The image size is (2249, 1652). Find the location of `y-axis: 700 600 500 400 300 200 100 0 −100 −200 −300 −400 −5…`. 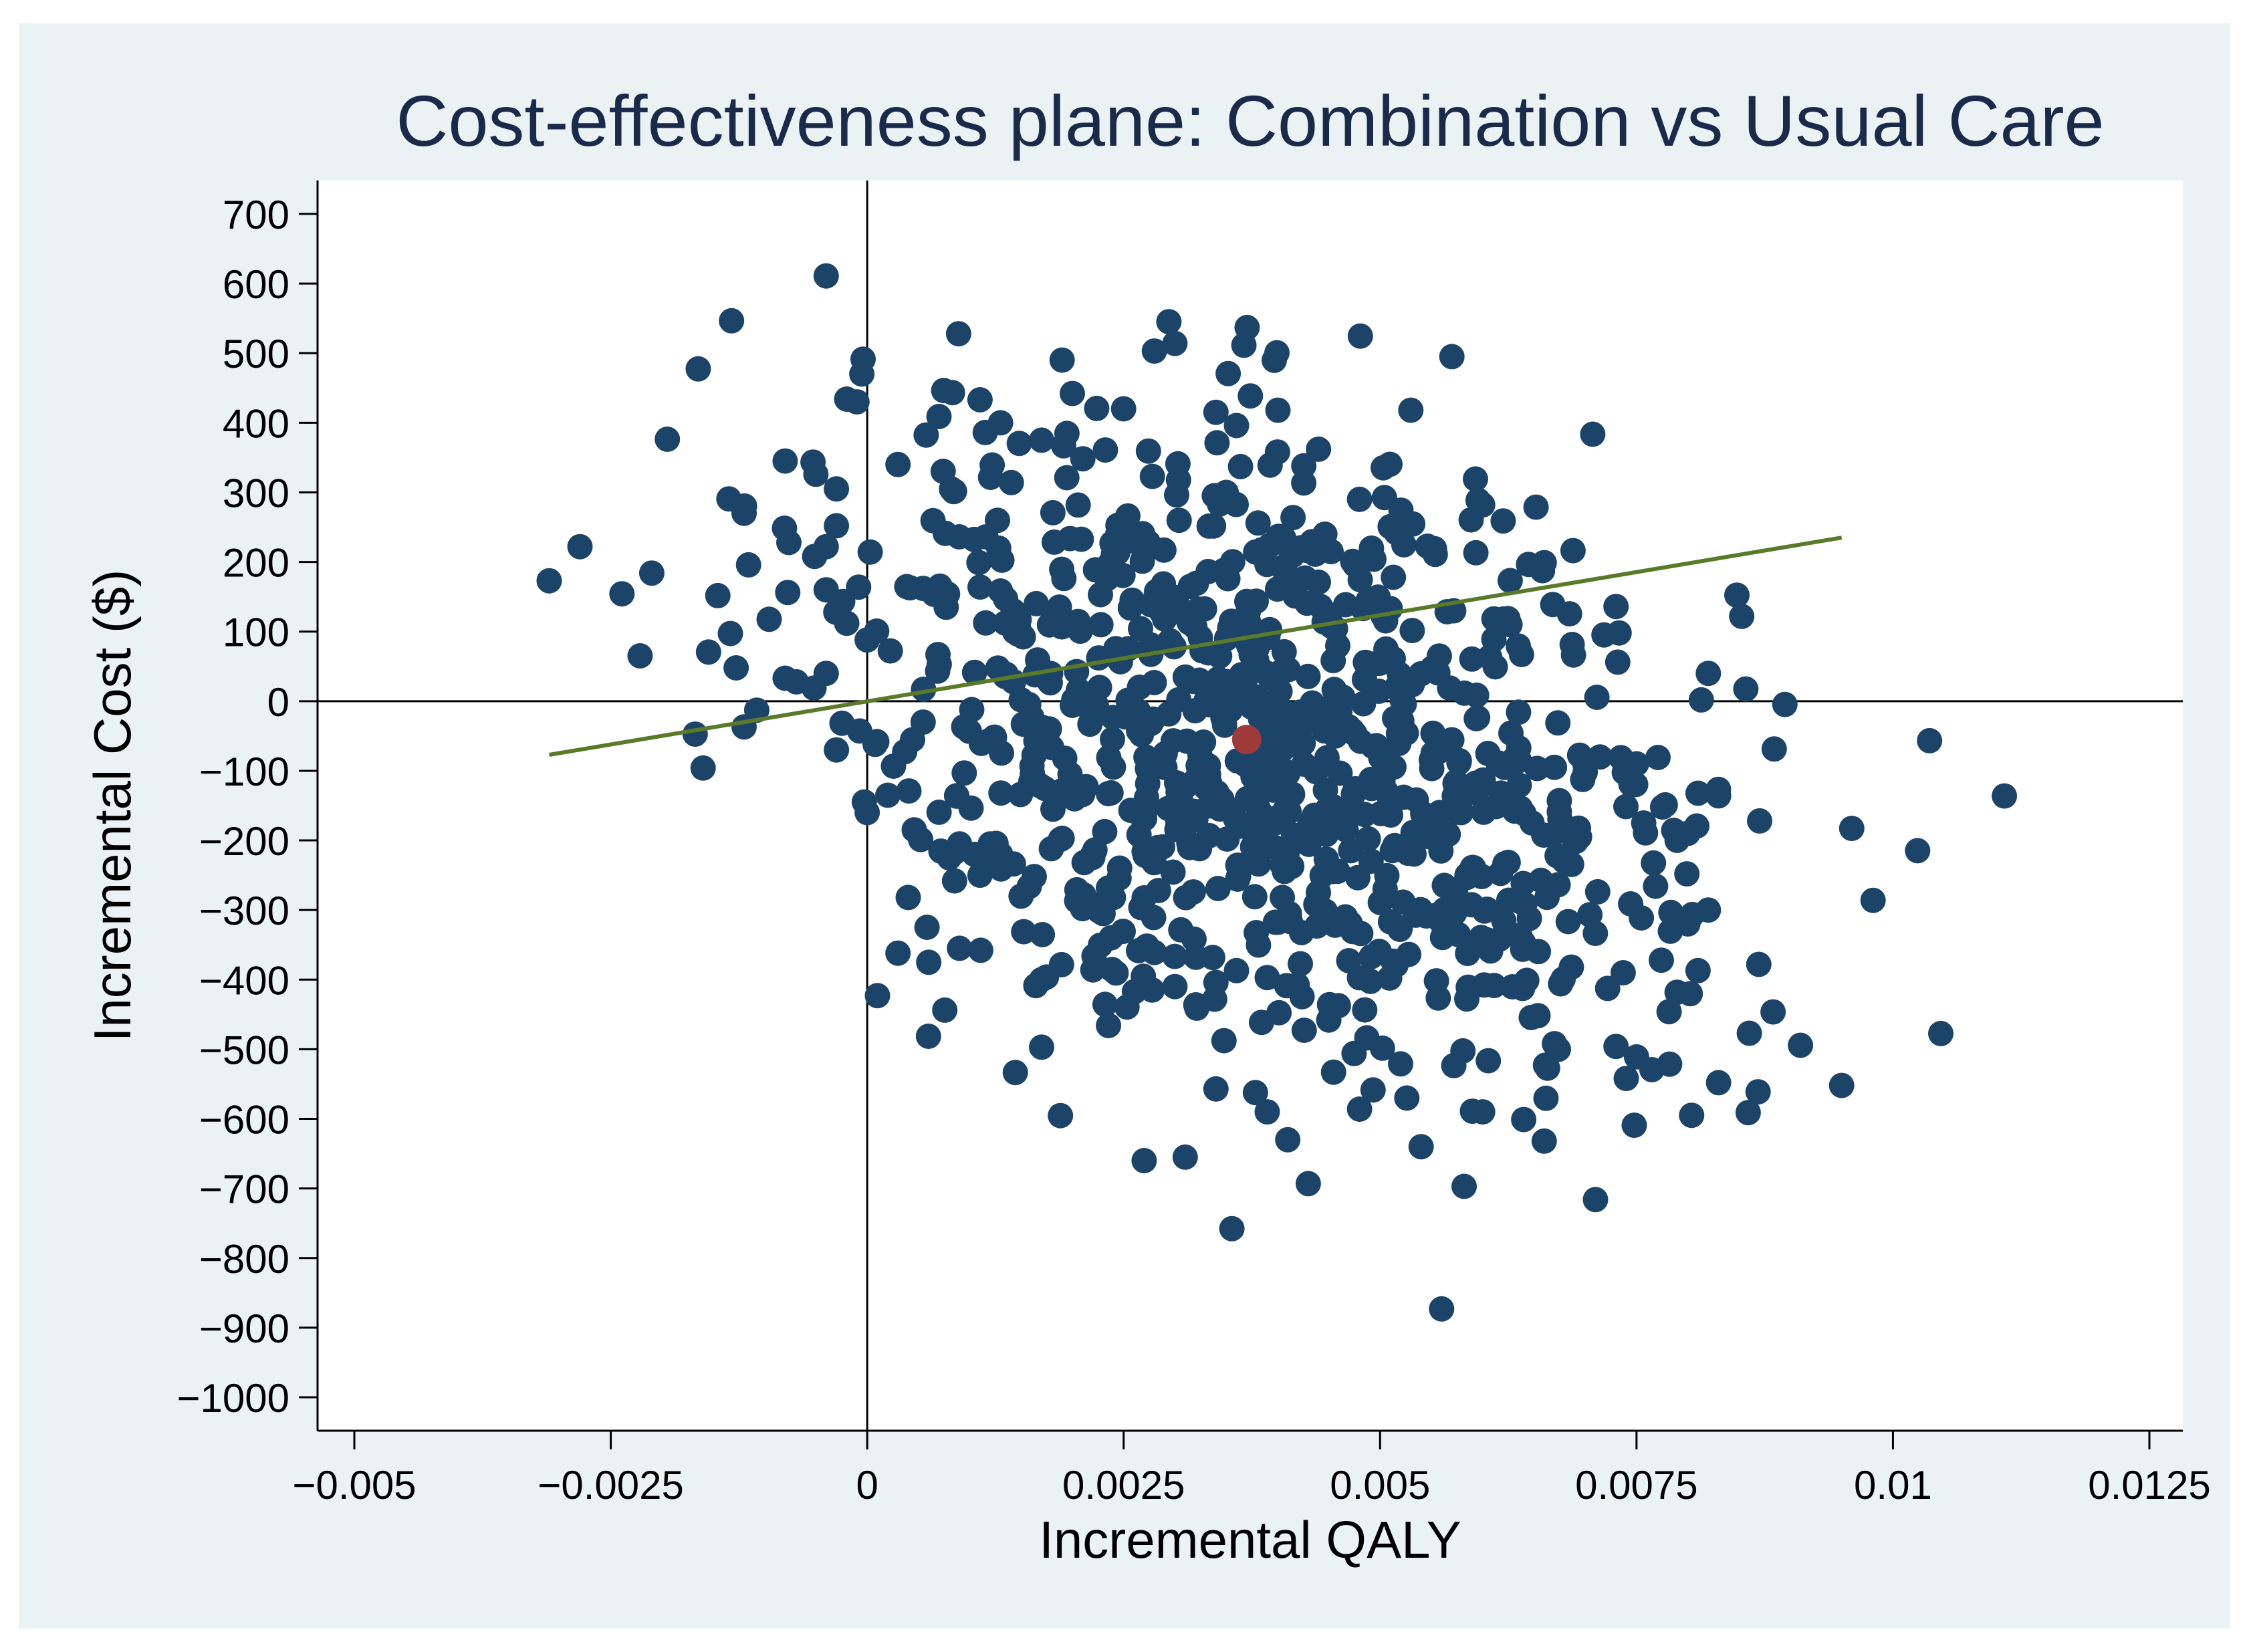

y-axis: 700 600 500 400 300 200 100 0 −100 −200 −300 −400 −5… is located at coordinates (247, 806).